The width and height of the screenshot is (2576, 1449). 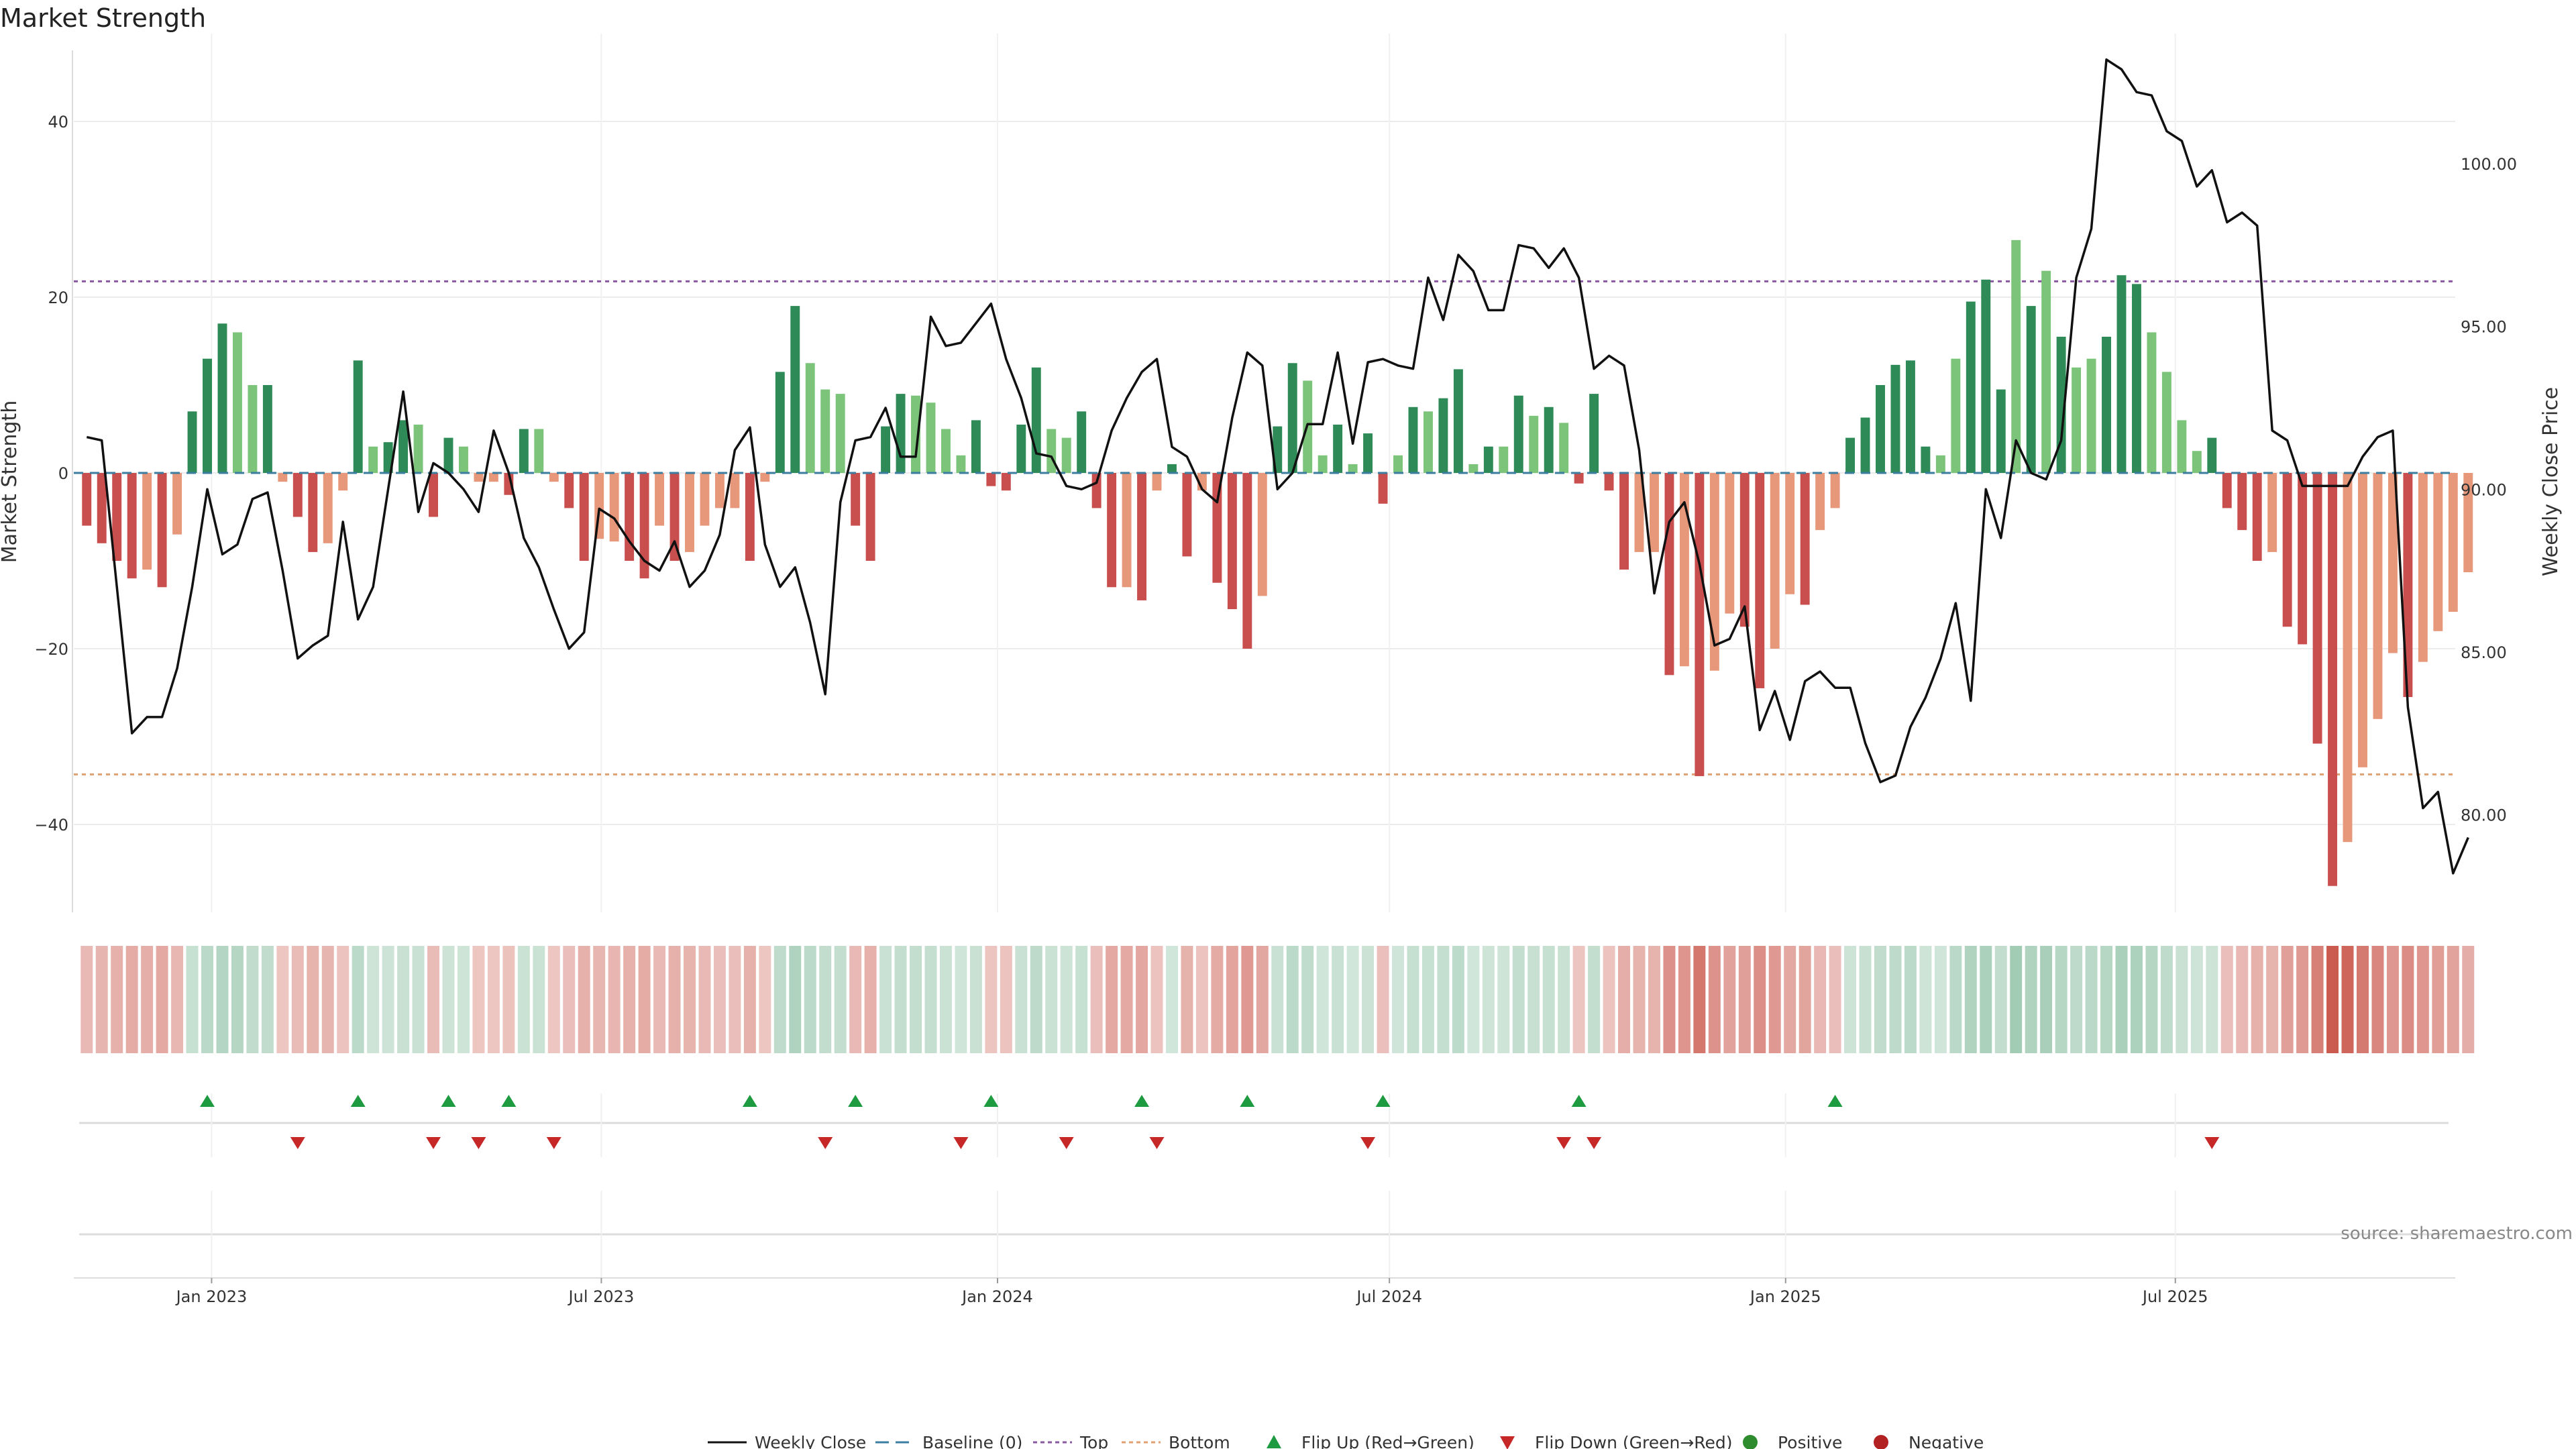 I want to click on legend-swatch-flip-up, so click(x=1274, y=1441).